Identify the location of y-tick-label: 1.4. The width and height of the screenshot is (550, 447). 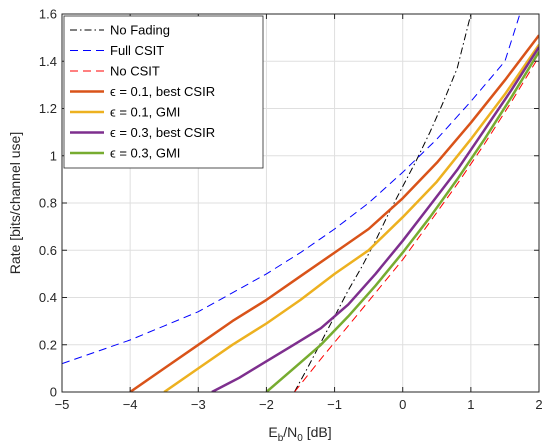
(48, 61).